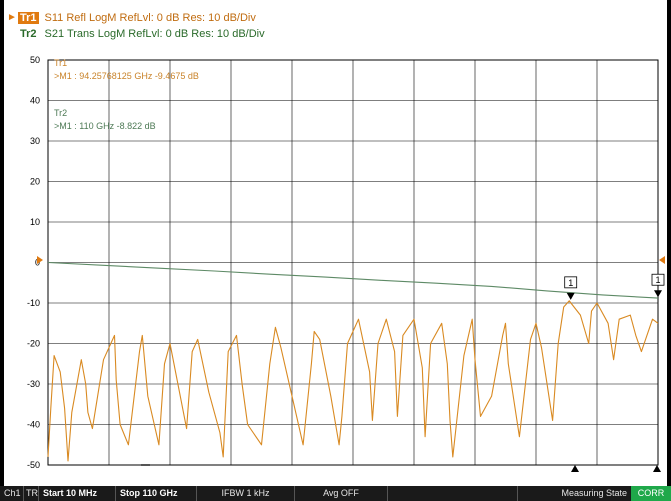  Describe the element at coordinates (60, 63) in the screenshot. I see `readout-tr1-title: Tr1` at that location.